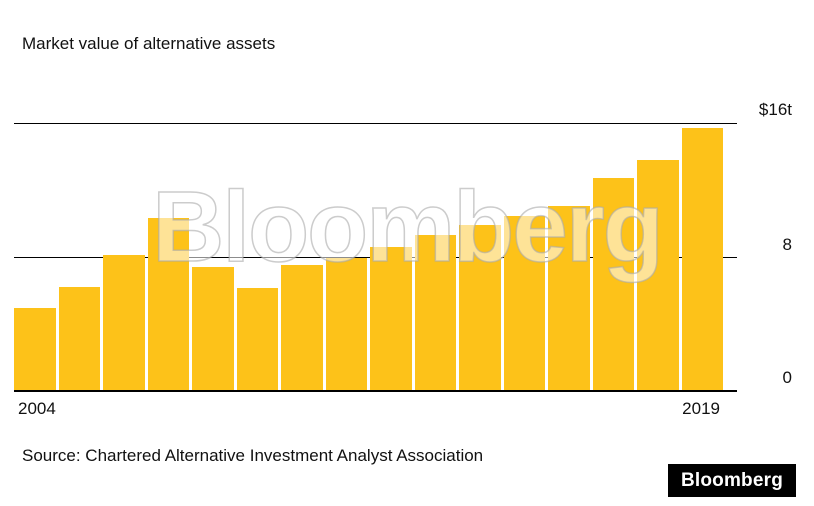 The height and width of the screenshot is (506, 814). Describe the element at coordinates (213, 328) in the screenshot. I see `bar-2008` at that location.